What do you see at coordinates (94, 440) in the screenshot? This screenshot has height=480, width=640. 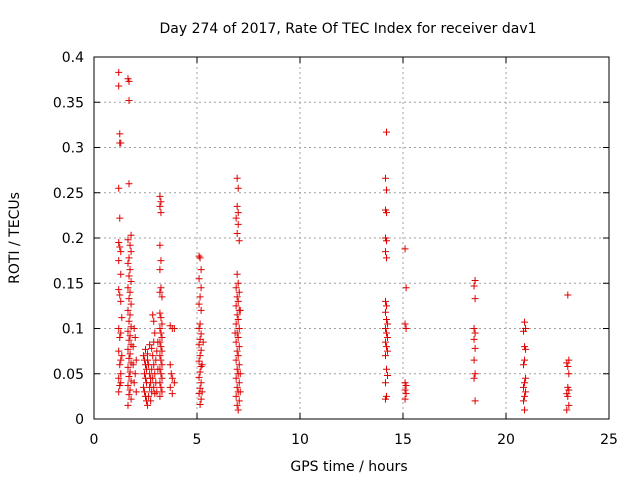 I see `x-tick-label: 0` at bounding box center [94, 440].